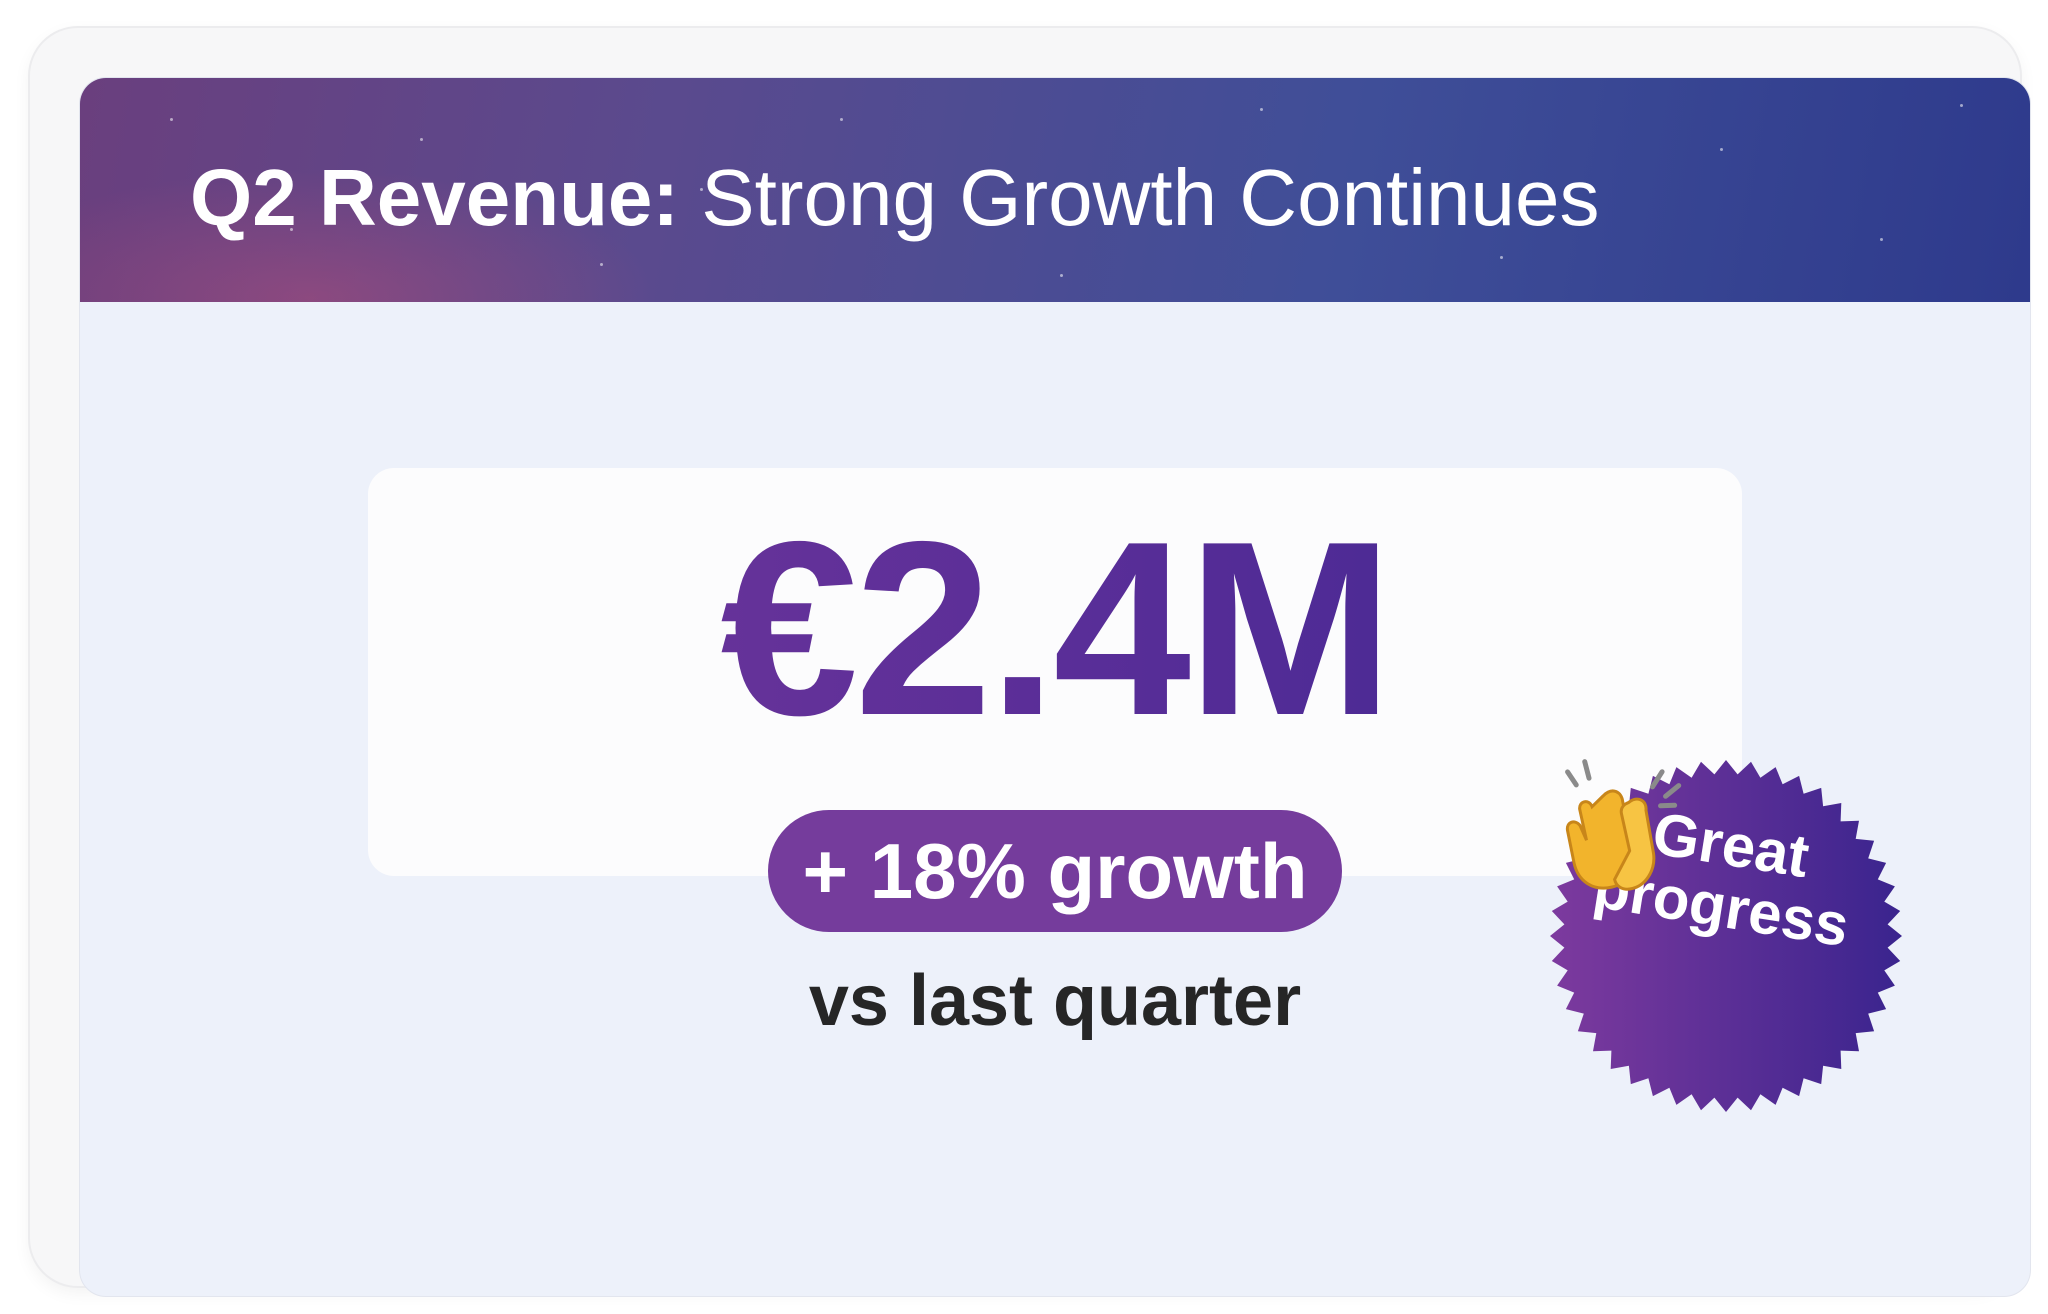 The image size is (2048, 1314). Describe the element at coordinates (435, 197) in the screenshot. I see `title-emphasis: Q2 Revenue:` at that location.